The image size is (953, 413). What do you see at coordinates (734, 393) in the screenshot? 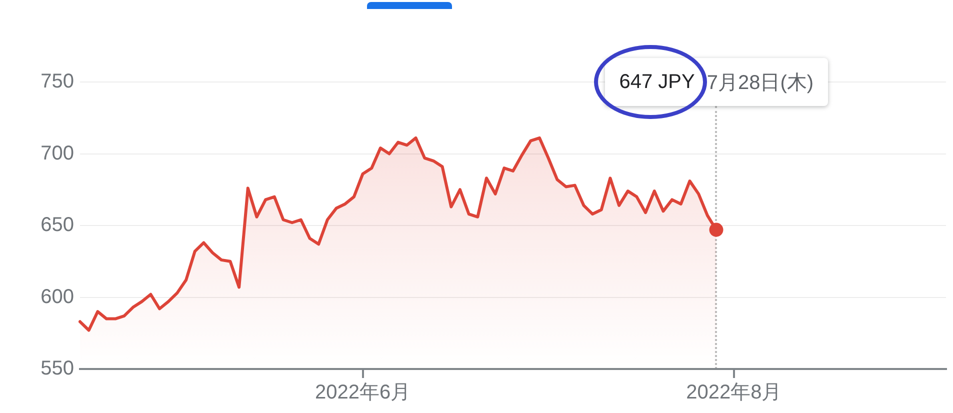
I see `x-tick-label: 2022年8月` at bounding box center [734, 393].